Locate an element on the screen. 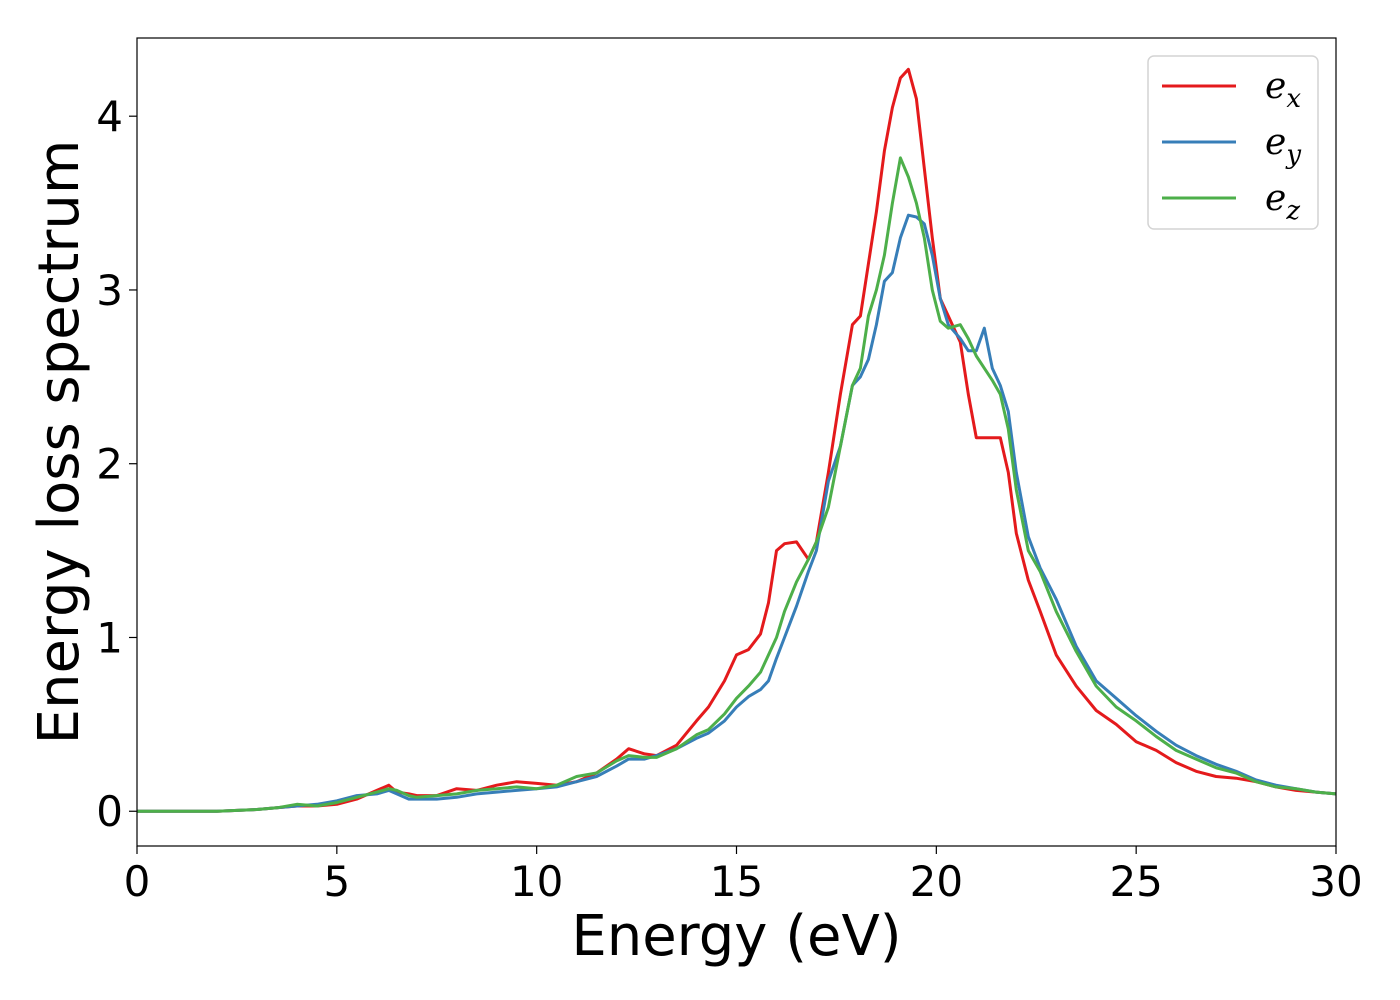  x-tick-label: 20 is located at coordinates (936, 881).